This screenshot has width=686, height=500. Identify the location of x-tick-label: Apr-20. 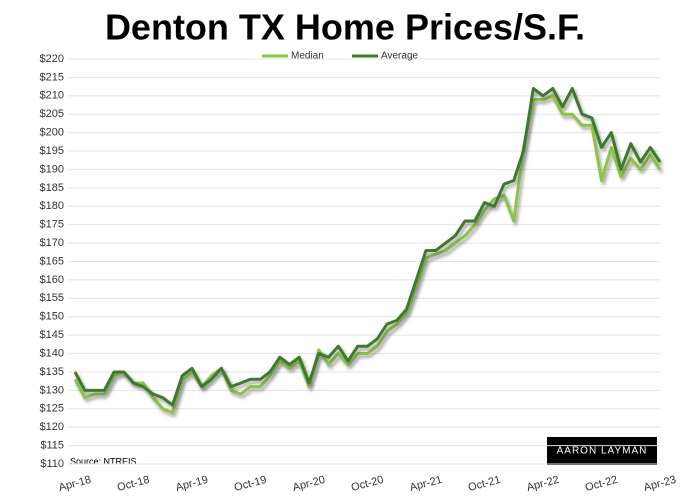
(308, 484).